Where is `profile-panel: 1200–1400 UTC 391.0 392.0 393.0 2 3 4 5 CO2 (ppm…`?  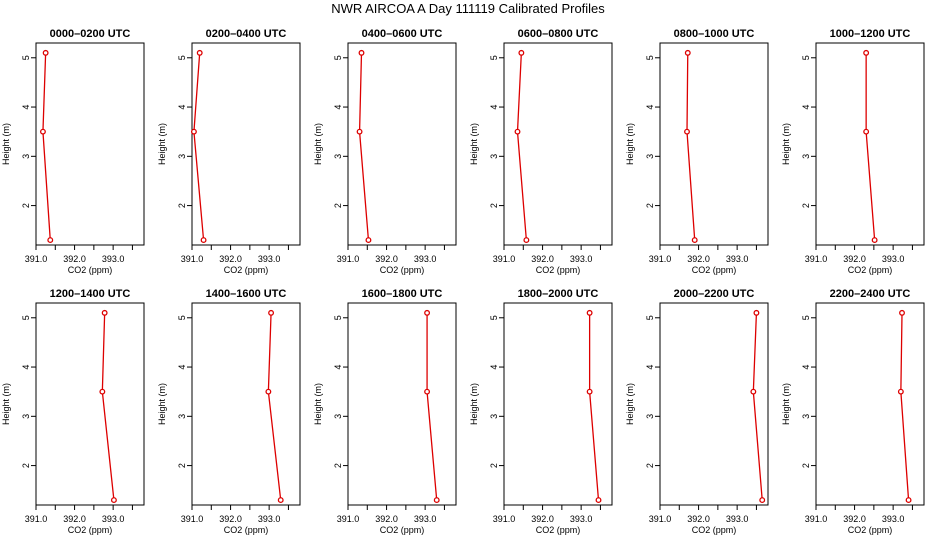 profile-panel: 1200–1400 UTC 391.0 392.0 393.0 2 3 4 5 CO2 (ppm… is located at coordinates (73, 411).